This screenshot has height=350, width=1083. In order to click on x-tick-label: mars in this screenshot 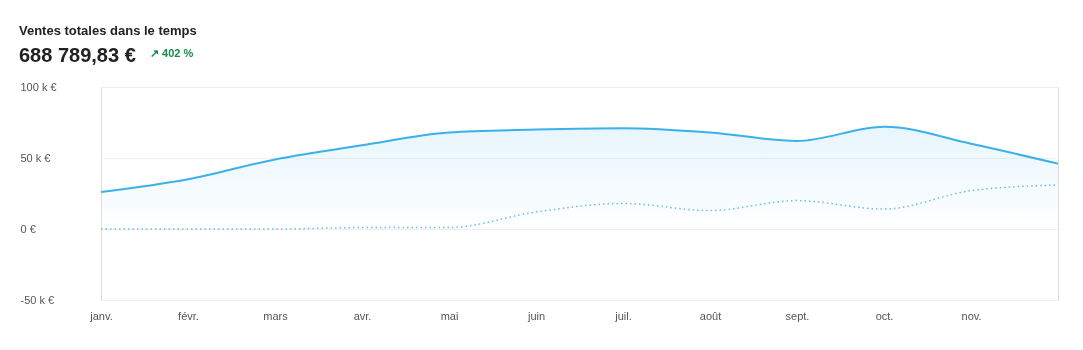, I will do `click(276, 315)`.